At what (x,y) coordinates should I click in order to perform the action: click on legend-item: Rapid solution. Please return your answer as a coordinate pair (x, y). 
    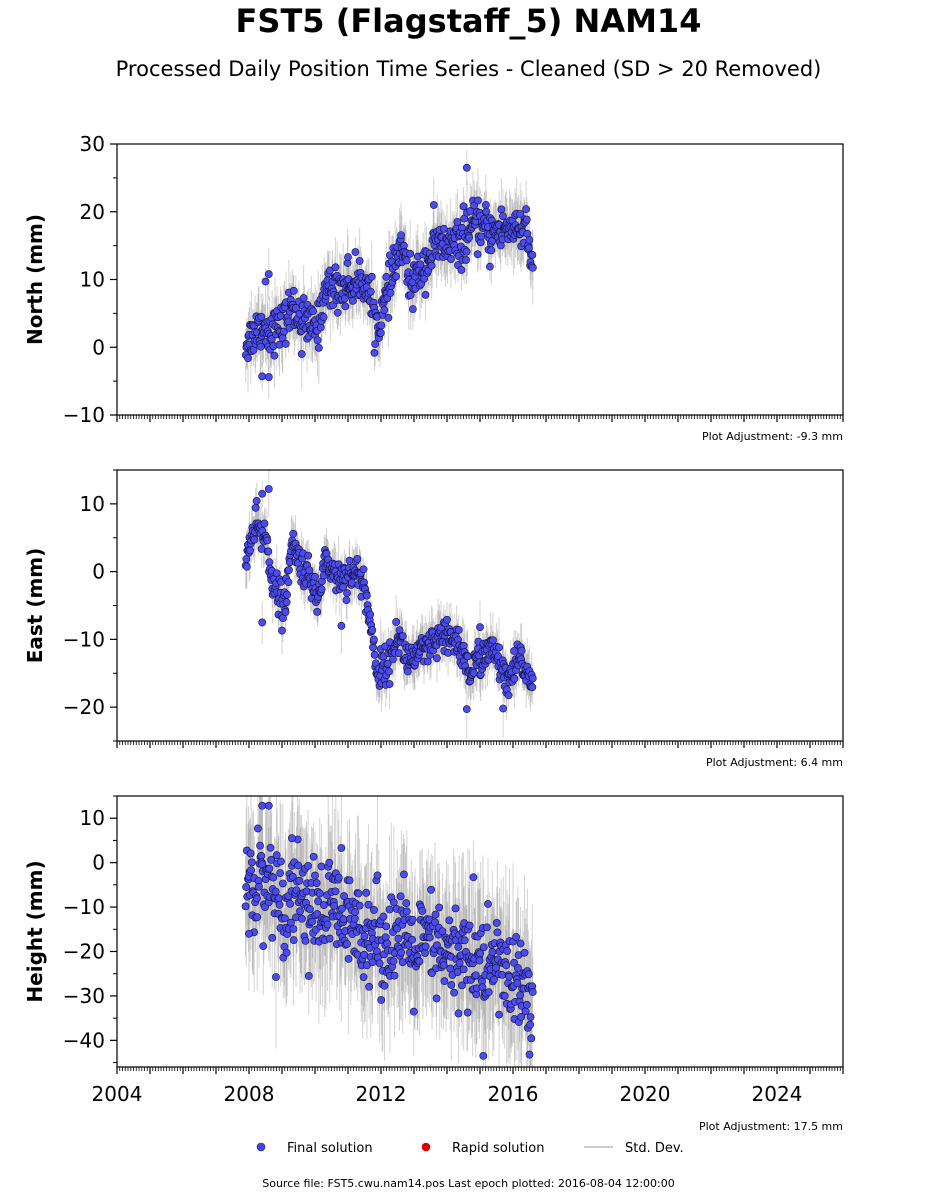
    Looking at the image, I should click on (482, 1148).